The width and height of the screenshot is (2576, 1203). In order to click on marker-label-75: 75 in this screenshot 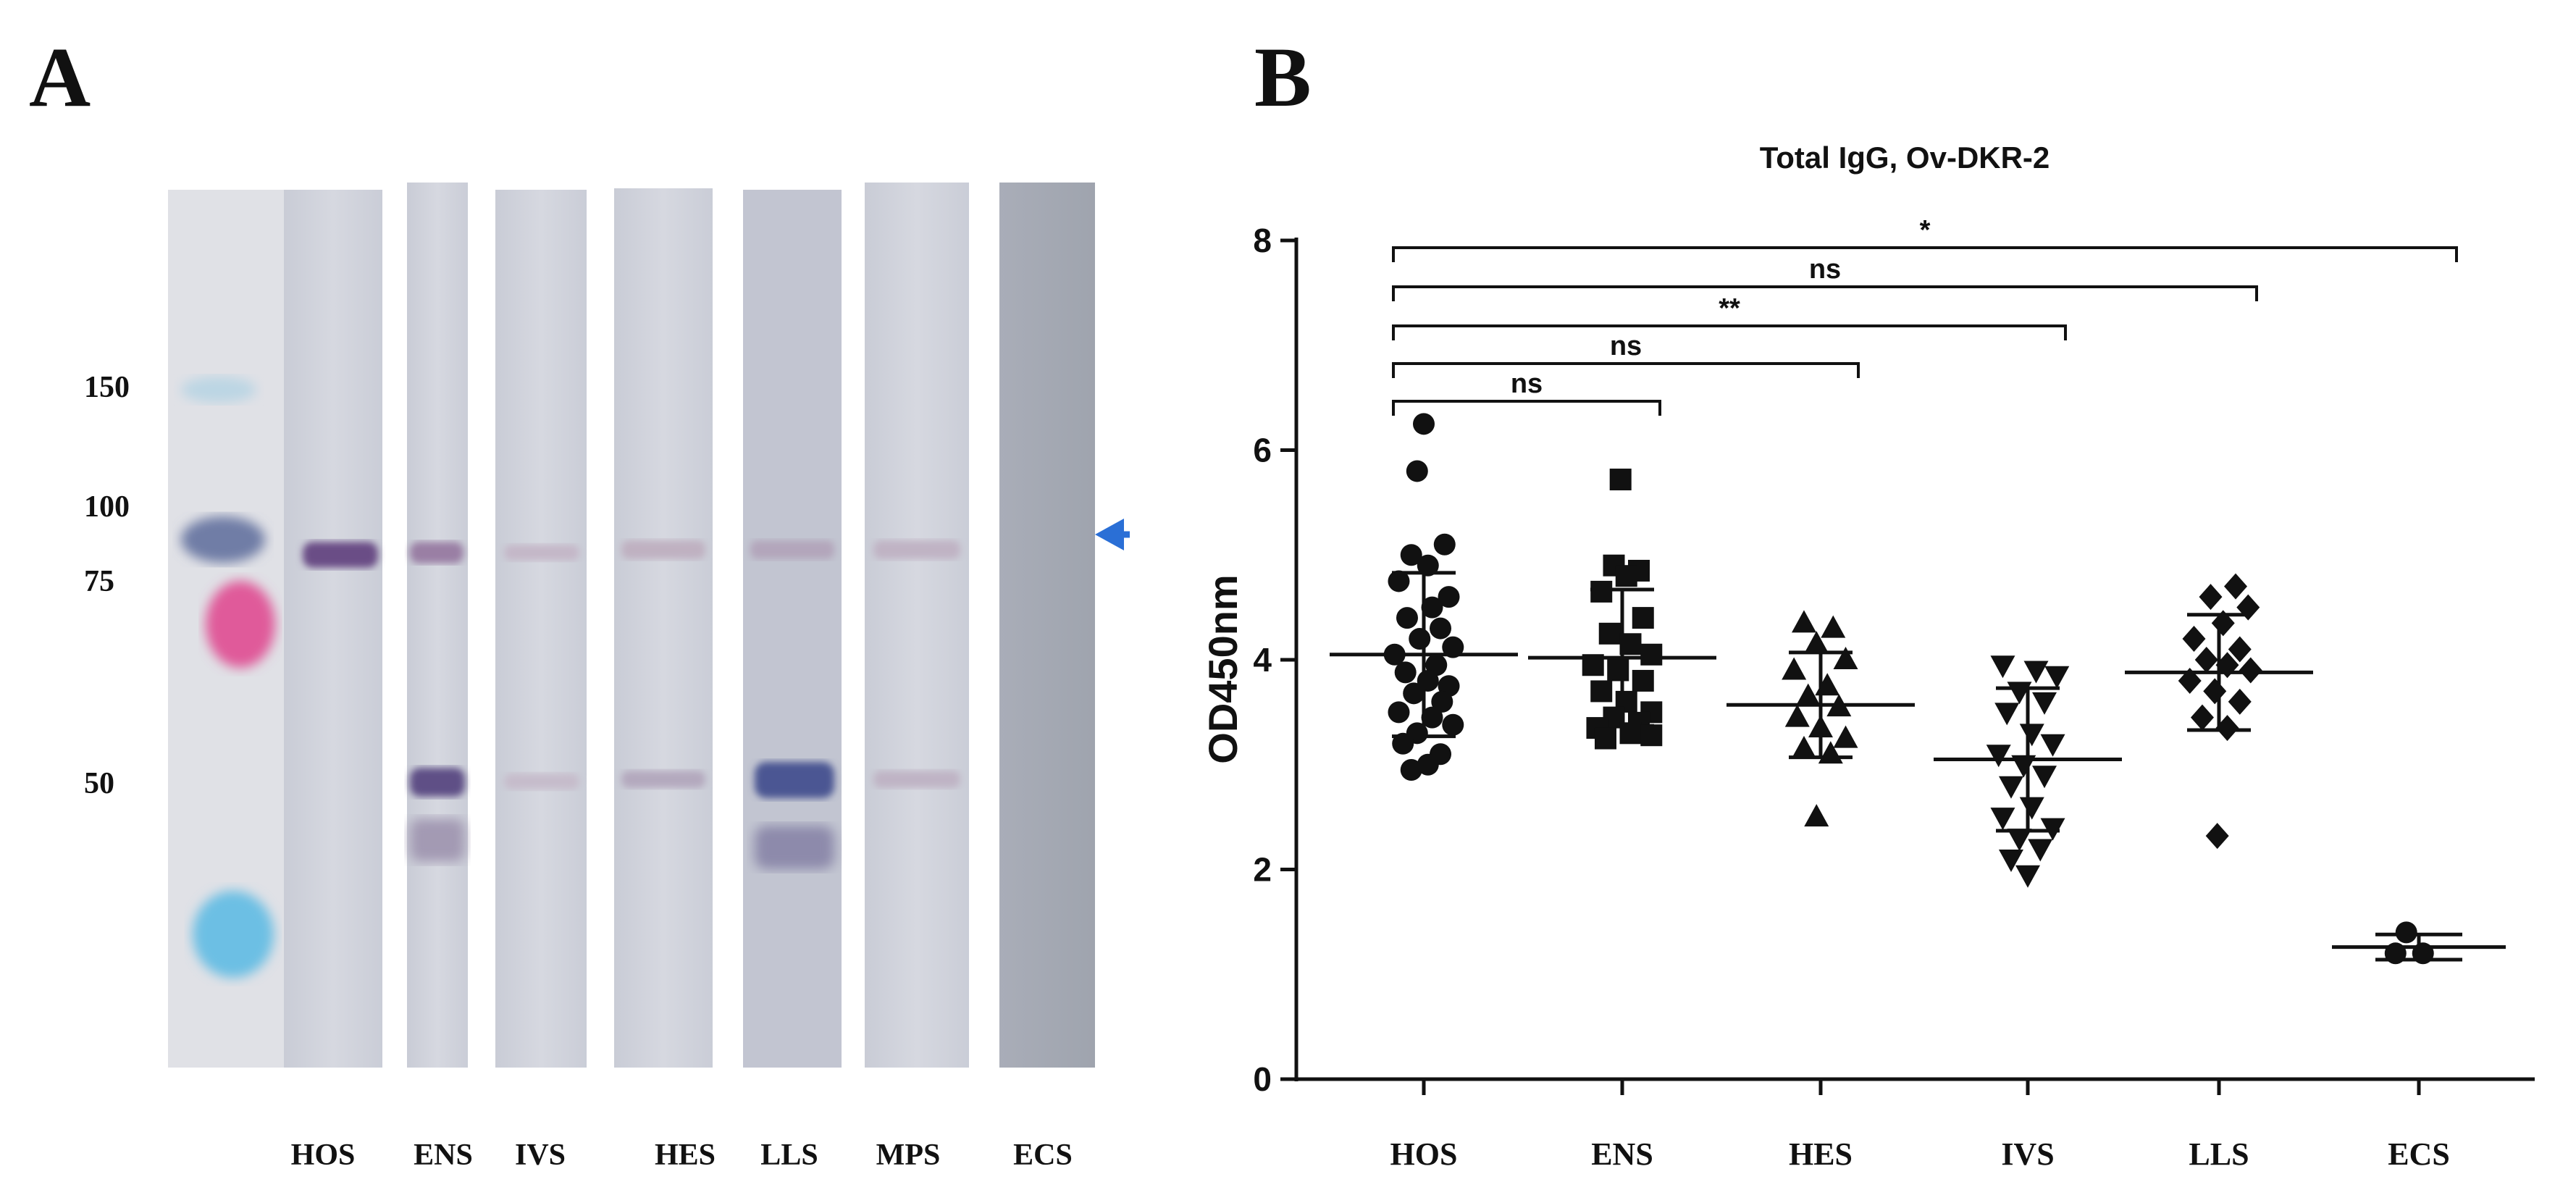, I will do `click(99, 581)`.